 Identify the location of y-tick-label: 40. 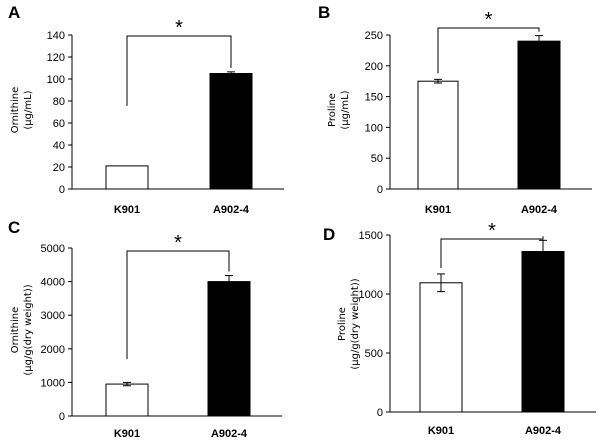
(59, 146).